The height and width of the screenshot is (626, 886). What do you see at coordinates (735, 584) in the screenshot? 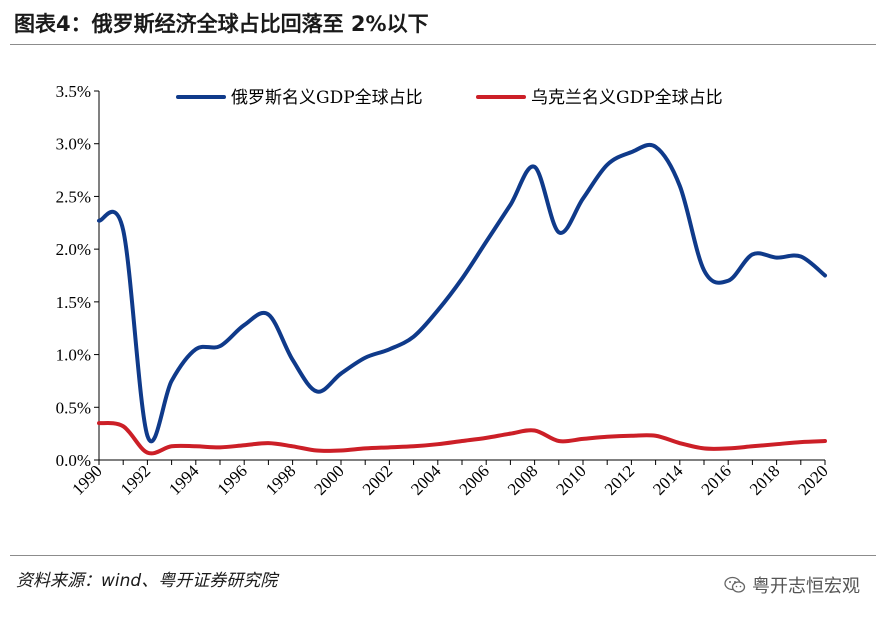
I see `wechat-icon` at bounding box center [735, 584].